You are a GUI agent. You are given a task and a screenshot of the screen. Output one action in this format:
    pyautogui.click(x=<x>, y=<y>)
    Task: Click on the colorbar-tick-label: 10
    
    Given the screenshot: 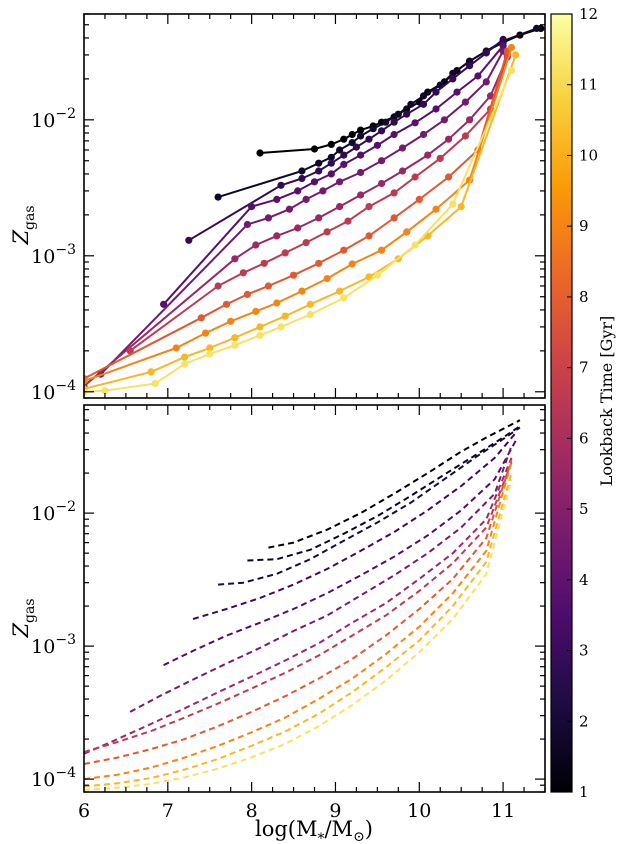 What is the action you would take?
    pyautogui.click(x=588, y=155)
    